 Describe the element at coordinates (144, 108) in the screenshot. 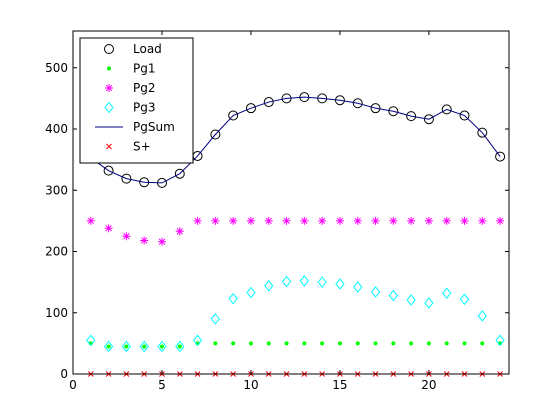

I see `legend-label-pg3: Pg3` at that location.